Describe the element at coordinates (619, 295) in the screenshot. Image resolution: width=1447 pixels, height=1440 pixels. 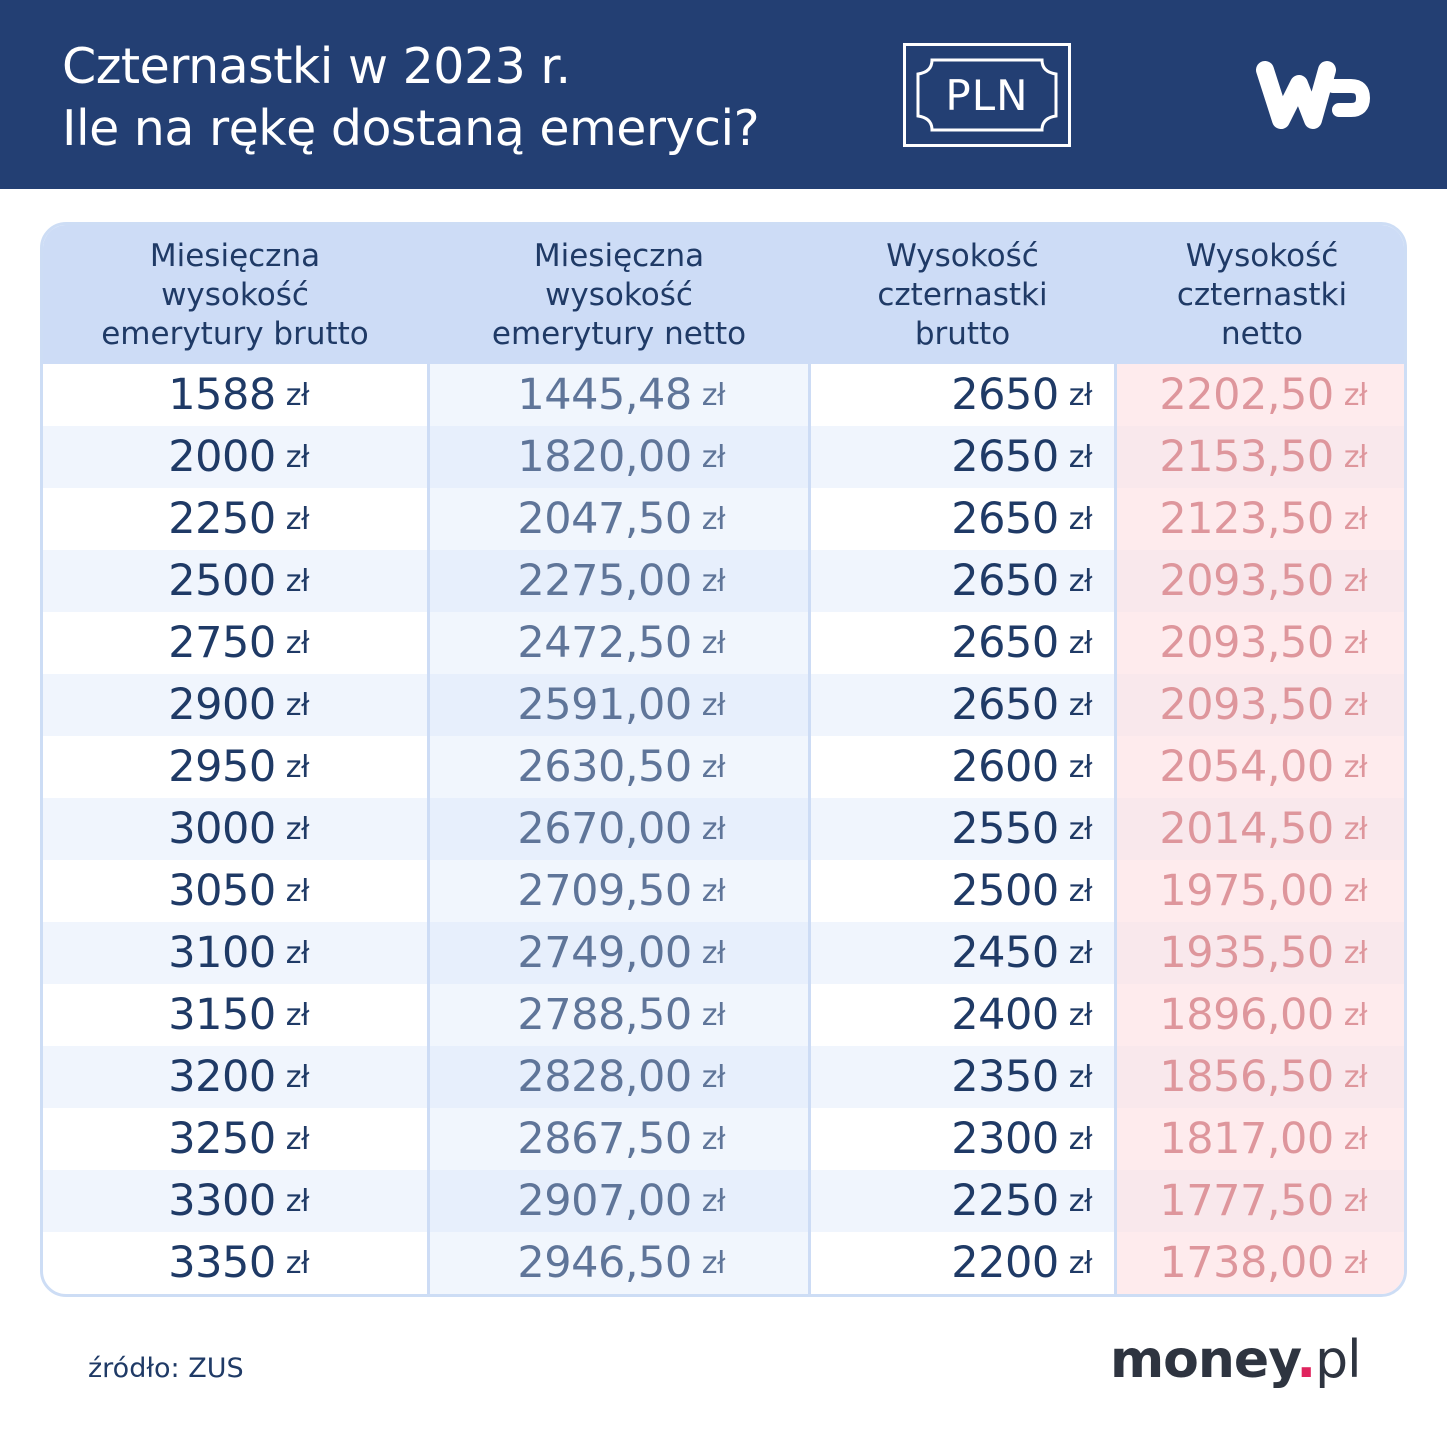
I see `column-header-pension-net: Miesięczna wysokość emerytury netto` at that location.